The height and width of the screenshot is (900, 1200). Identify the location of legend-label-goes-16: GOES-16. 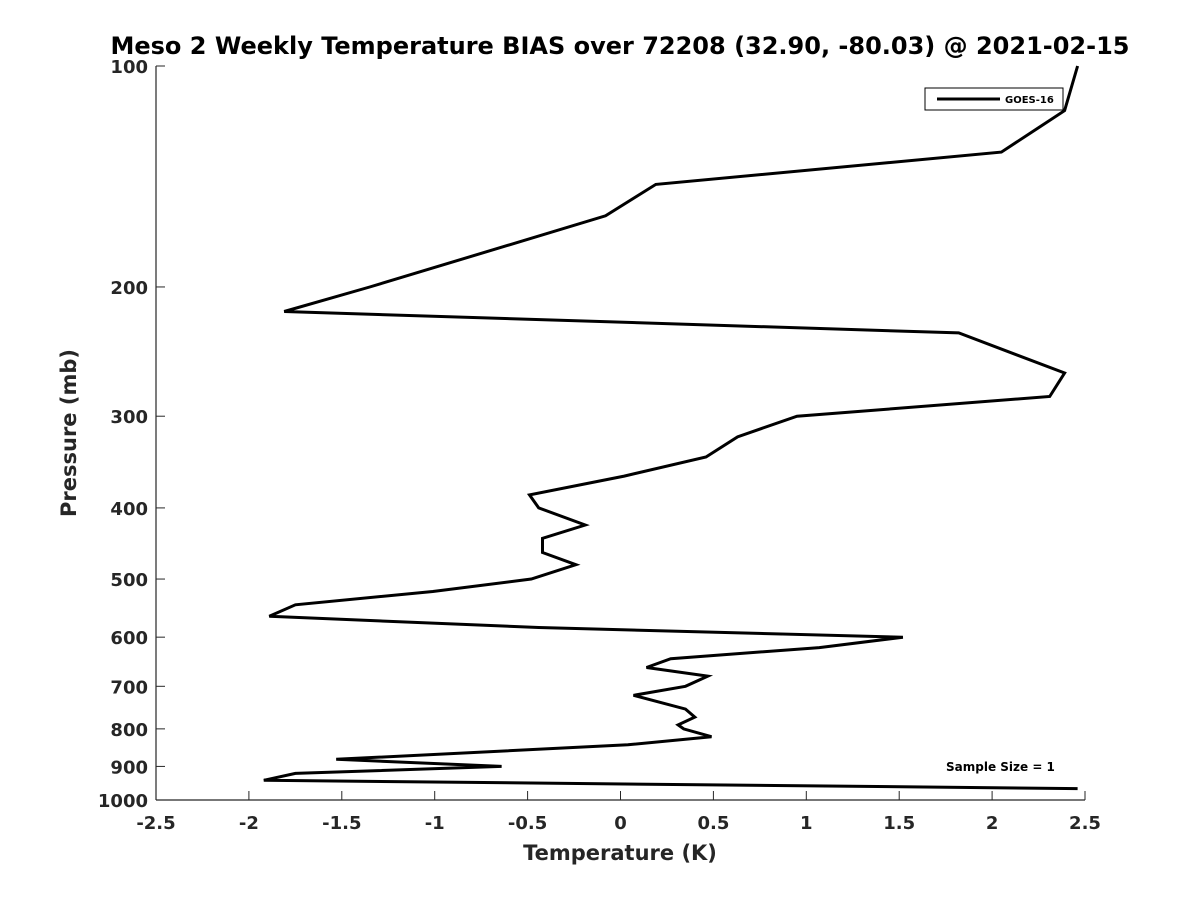
(1029, 100).